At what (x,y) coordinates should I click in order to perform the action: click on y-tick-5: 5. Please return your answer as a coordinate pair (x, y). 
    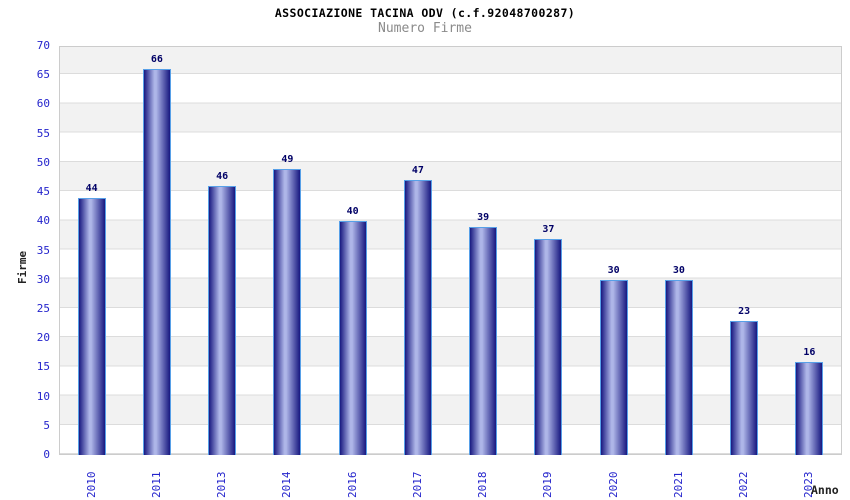
    Looking at the image, I should click on (46, 425).